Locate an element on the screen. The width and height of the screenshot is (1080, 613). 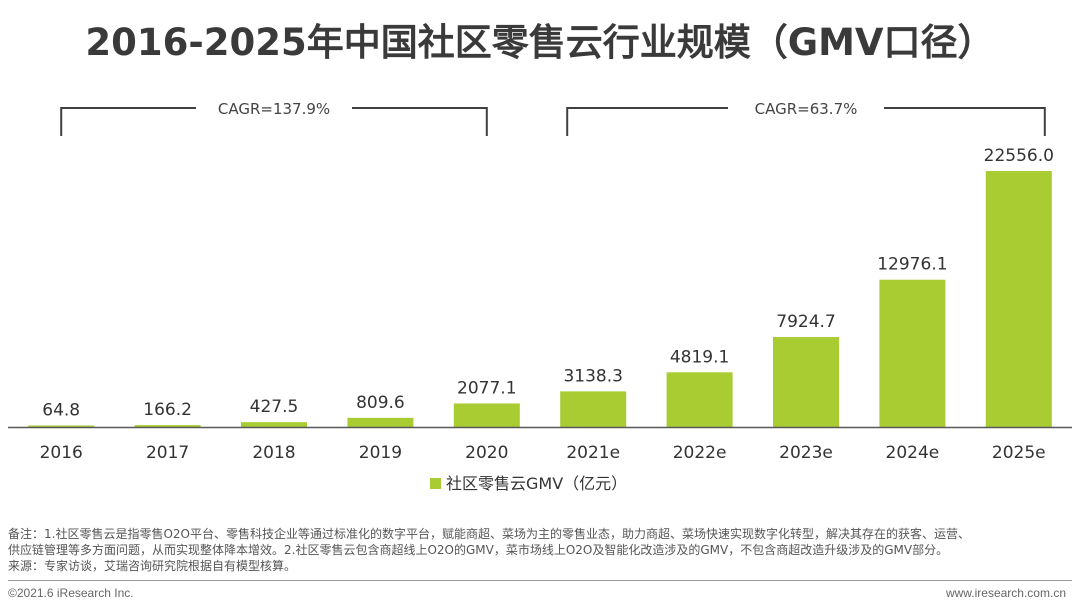
x-tick-2017: 2017 is located at coordinates (167, 453).